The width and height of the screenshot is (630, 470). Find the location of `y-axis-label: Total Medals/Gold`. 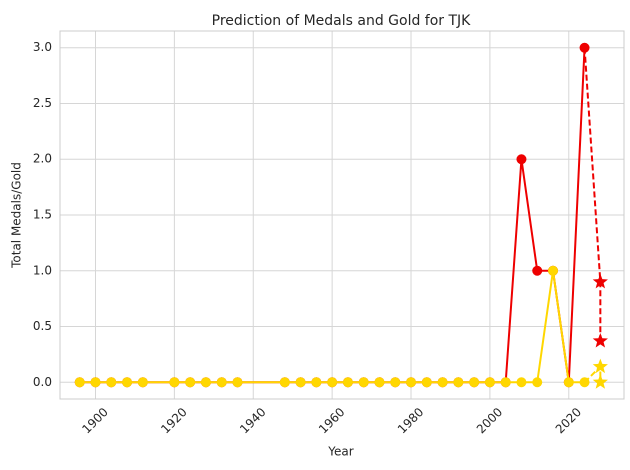

y-axis-label: Total Medals/Gold is located at coordinates (17, 215).